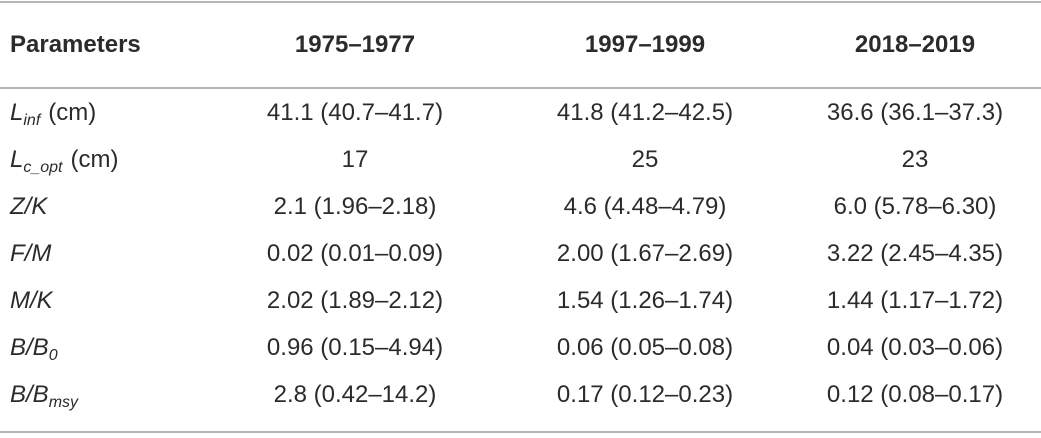  What do you see at coordinates (64, 160) in the screenshot?
I see `row-label: Lc_opt (cm)` at bounding box center [64, 160].